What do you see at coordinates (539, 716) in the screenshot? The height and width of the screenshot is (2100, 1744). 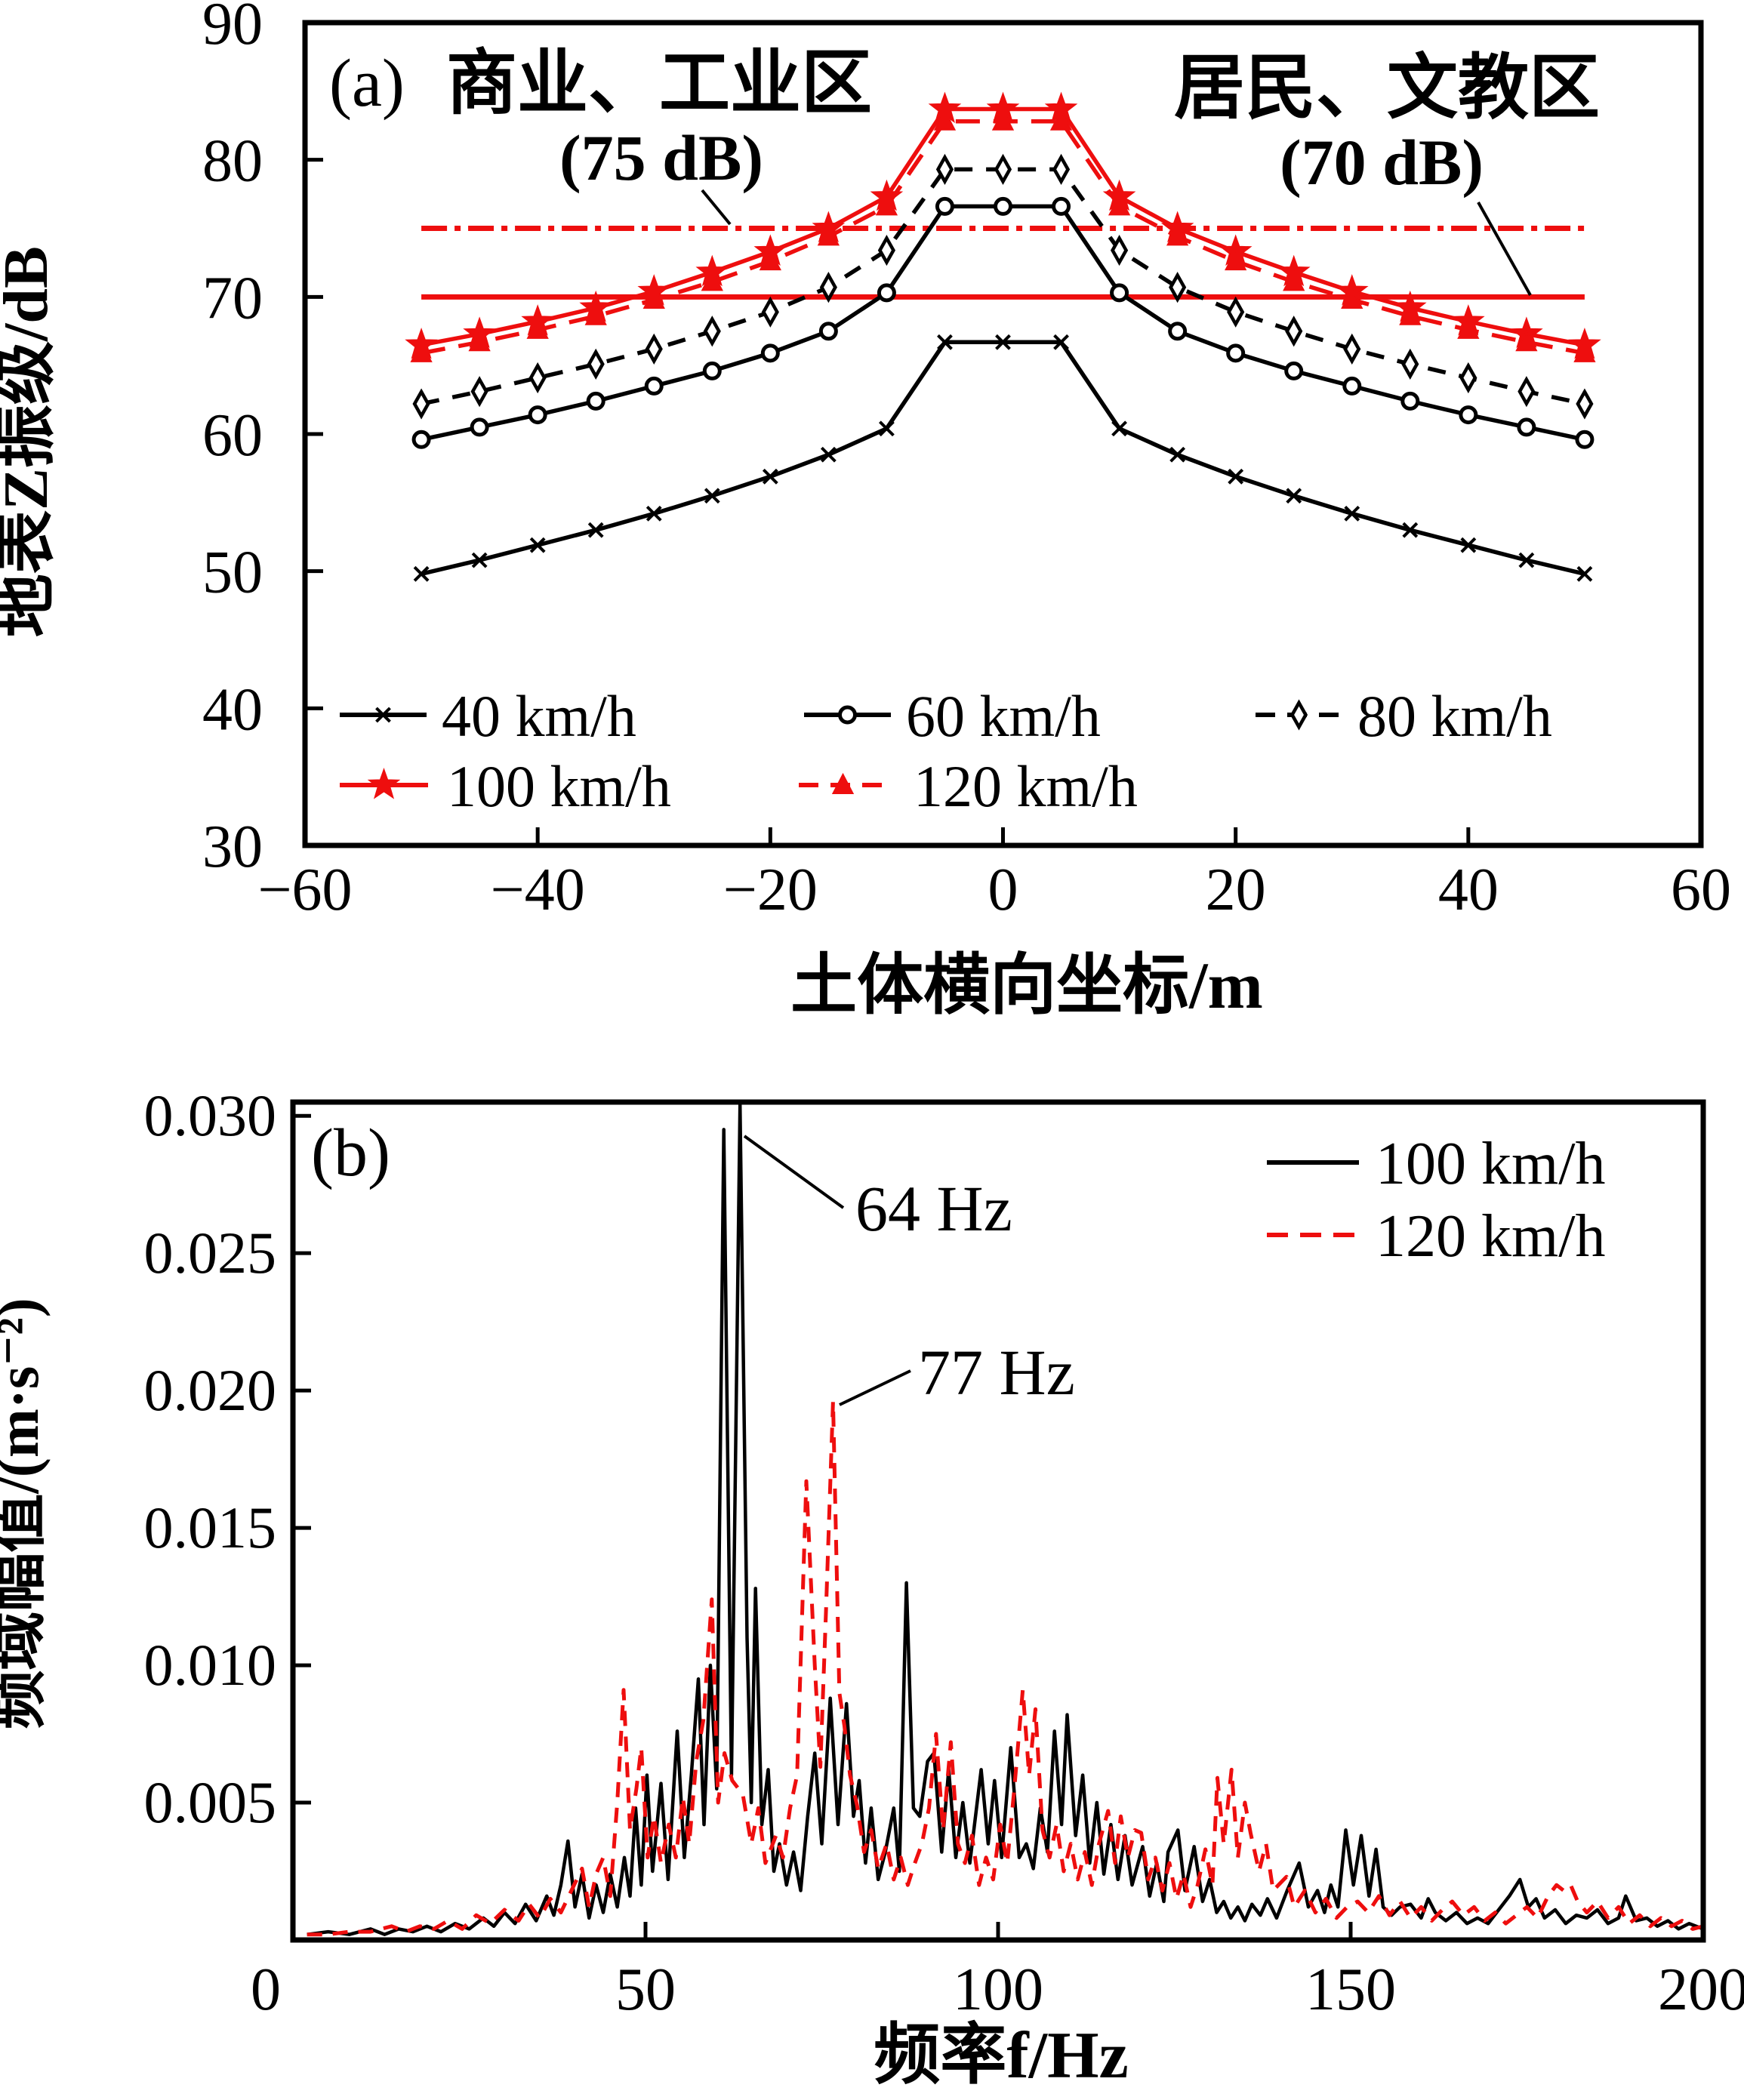 I see `legend-label: 40 km/h` at bounding box center [539, 716].